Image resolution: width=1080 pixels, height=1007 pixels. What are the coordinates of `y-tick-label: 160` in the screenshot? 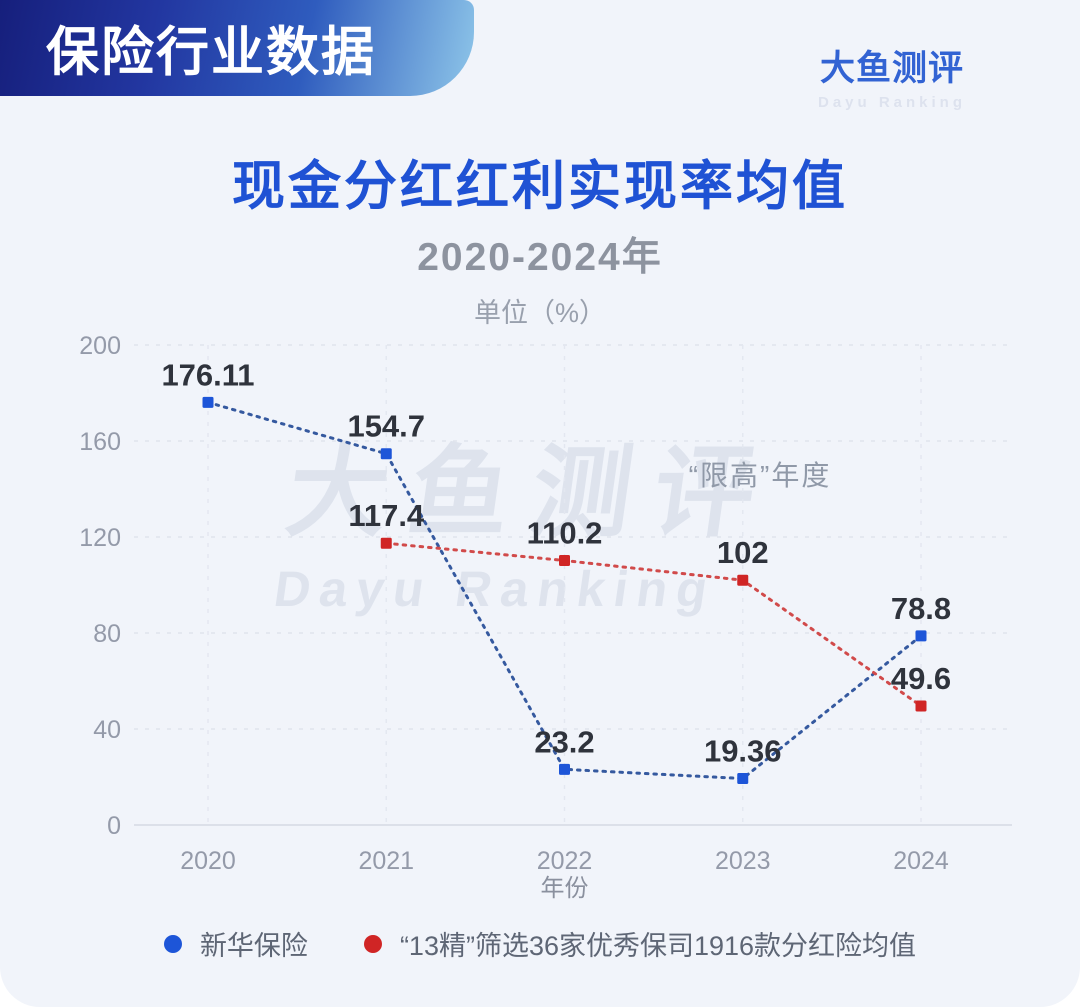 It's located at (100, 442).